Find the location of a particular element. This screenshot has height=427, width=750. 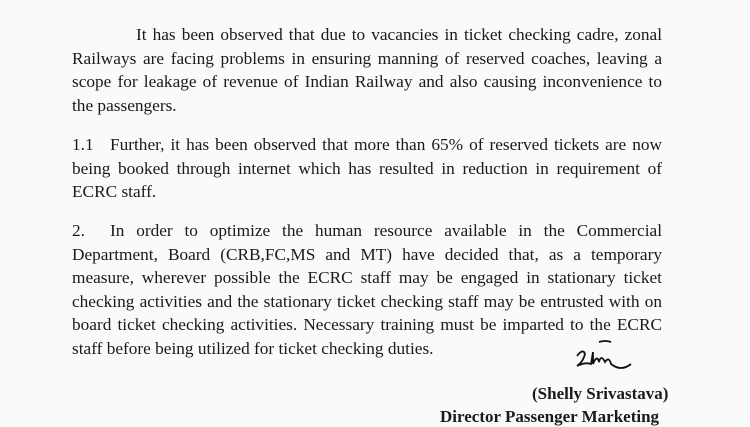

handwritten-signature is located at coordinates (604, 354).